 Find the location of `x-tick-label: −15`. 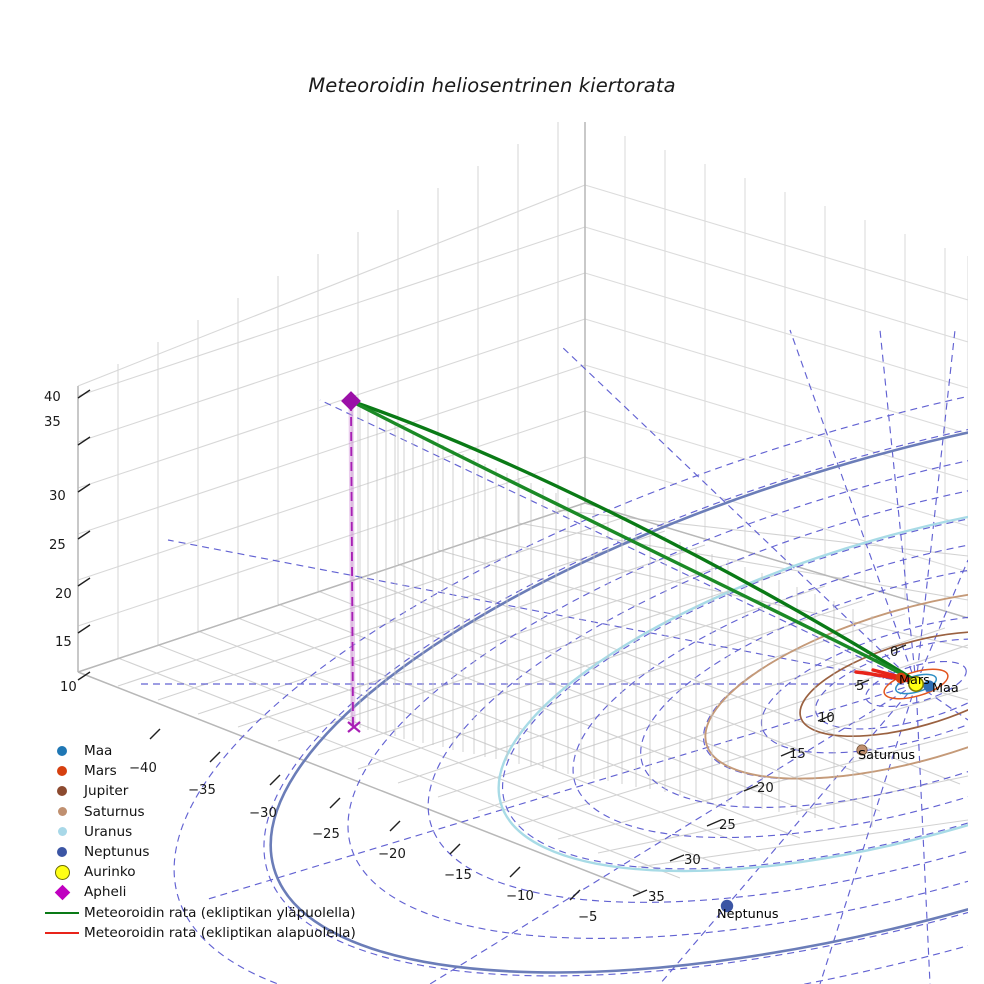

x-tick-label: −15 is located at coordinates (458, 875).